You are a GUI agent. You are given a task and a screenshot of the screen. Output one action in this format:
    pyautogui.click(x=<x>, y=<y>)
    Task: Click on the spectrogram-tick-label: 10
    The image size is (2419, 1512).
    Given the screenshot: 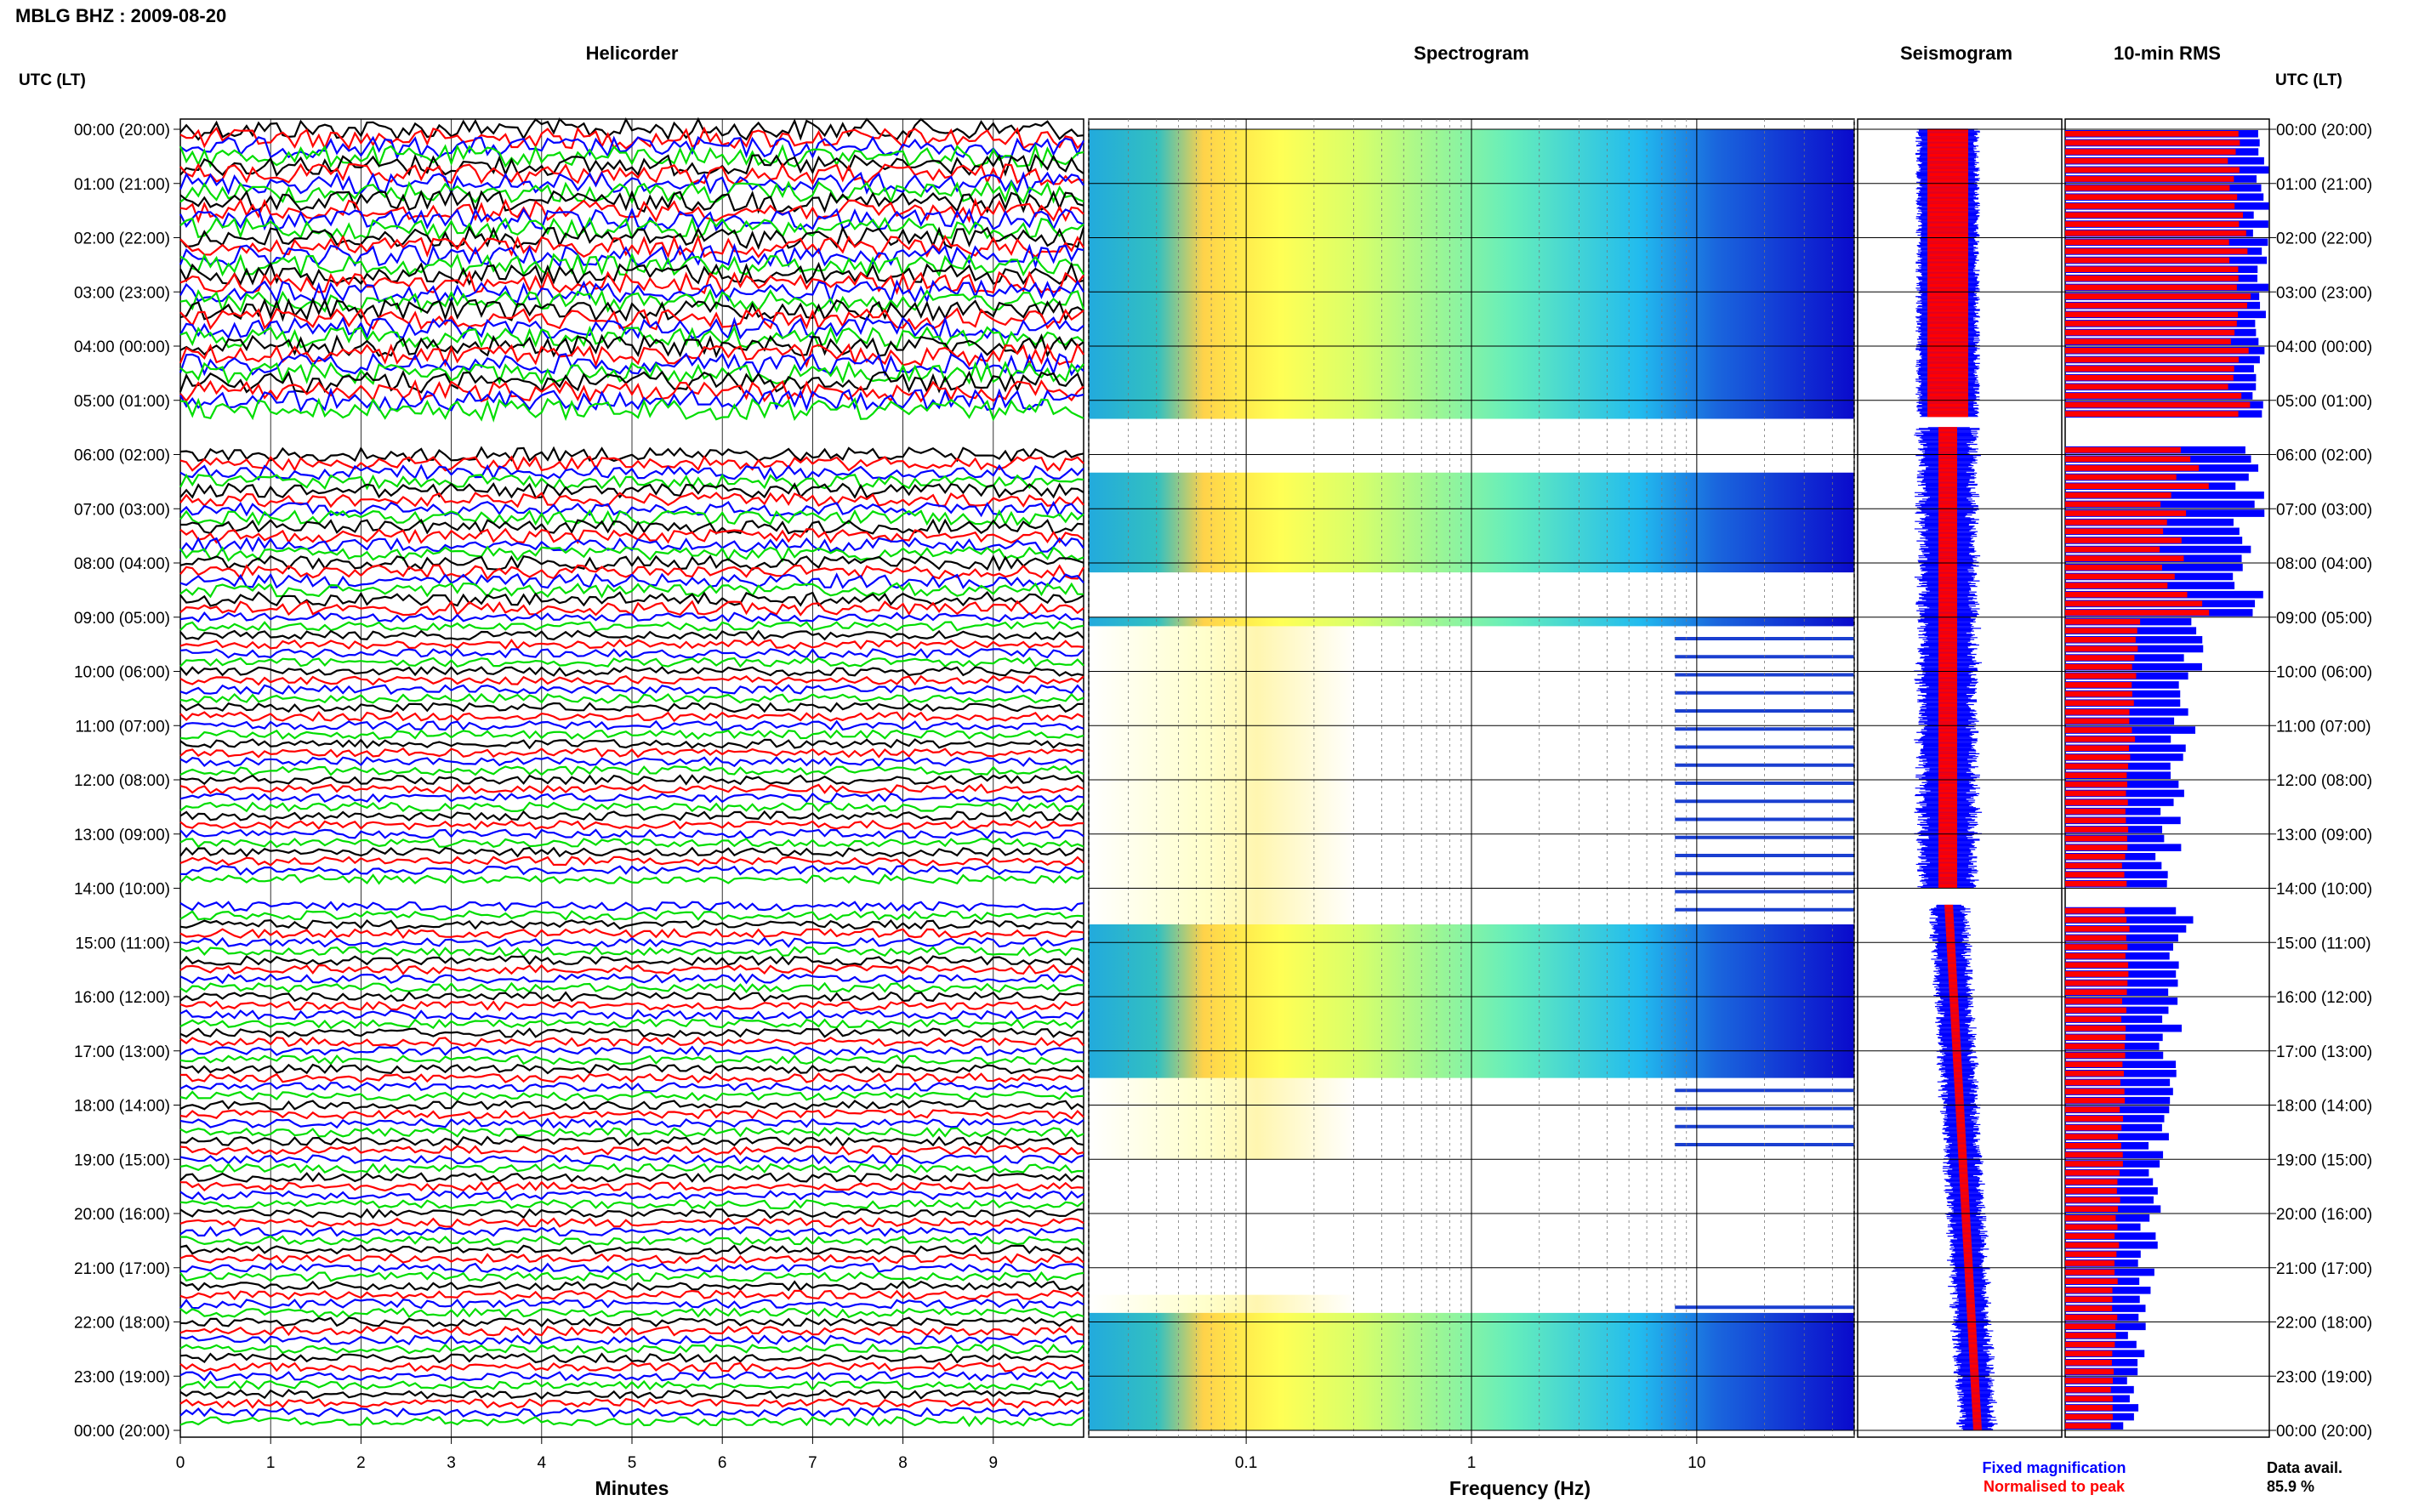 What is the action you would take?
    pyautogui.click(x=1696, y=1463)
    